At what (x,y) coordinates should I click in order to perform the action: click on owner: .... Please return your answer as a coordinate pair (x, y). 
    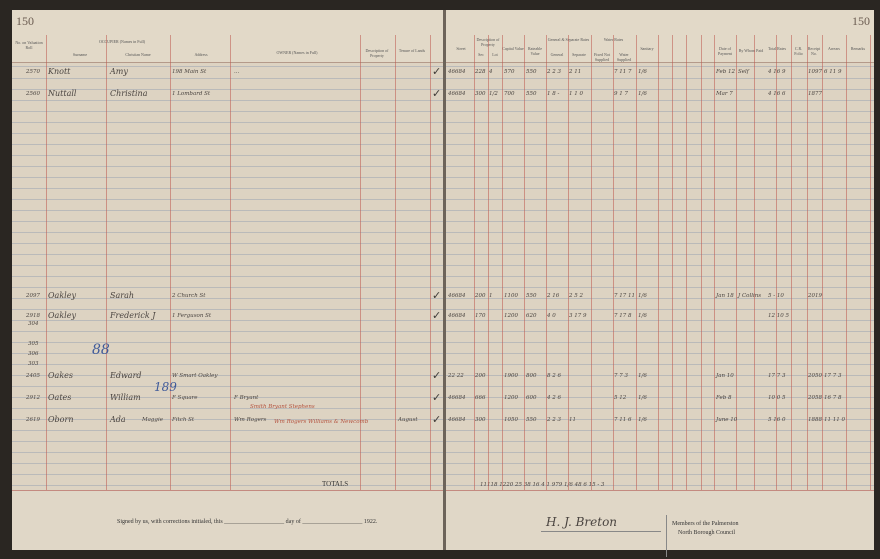
    Looking at the image, I should click on (237, 72).